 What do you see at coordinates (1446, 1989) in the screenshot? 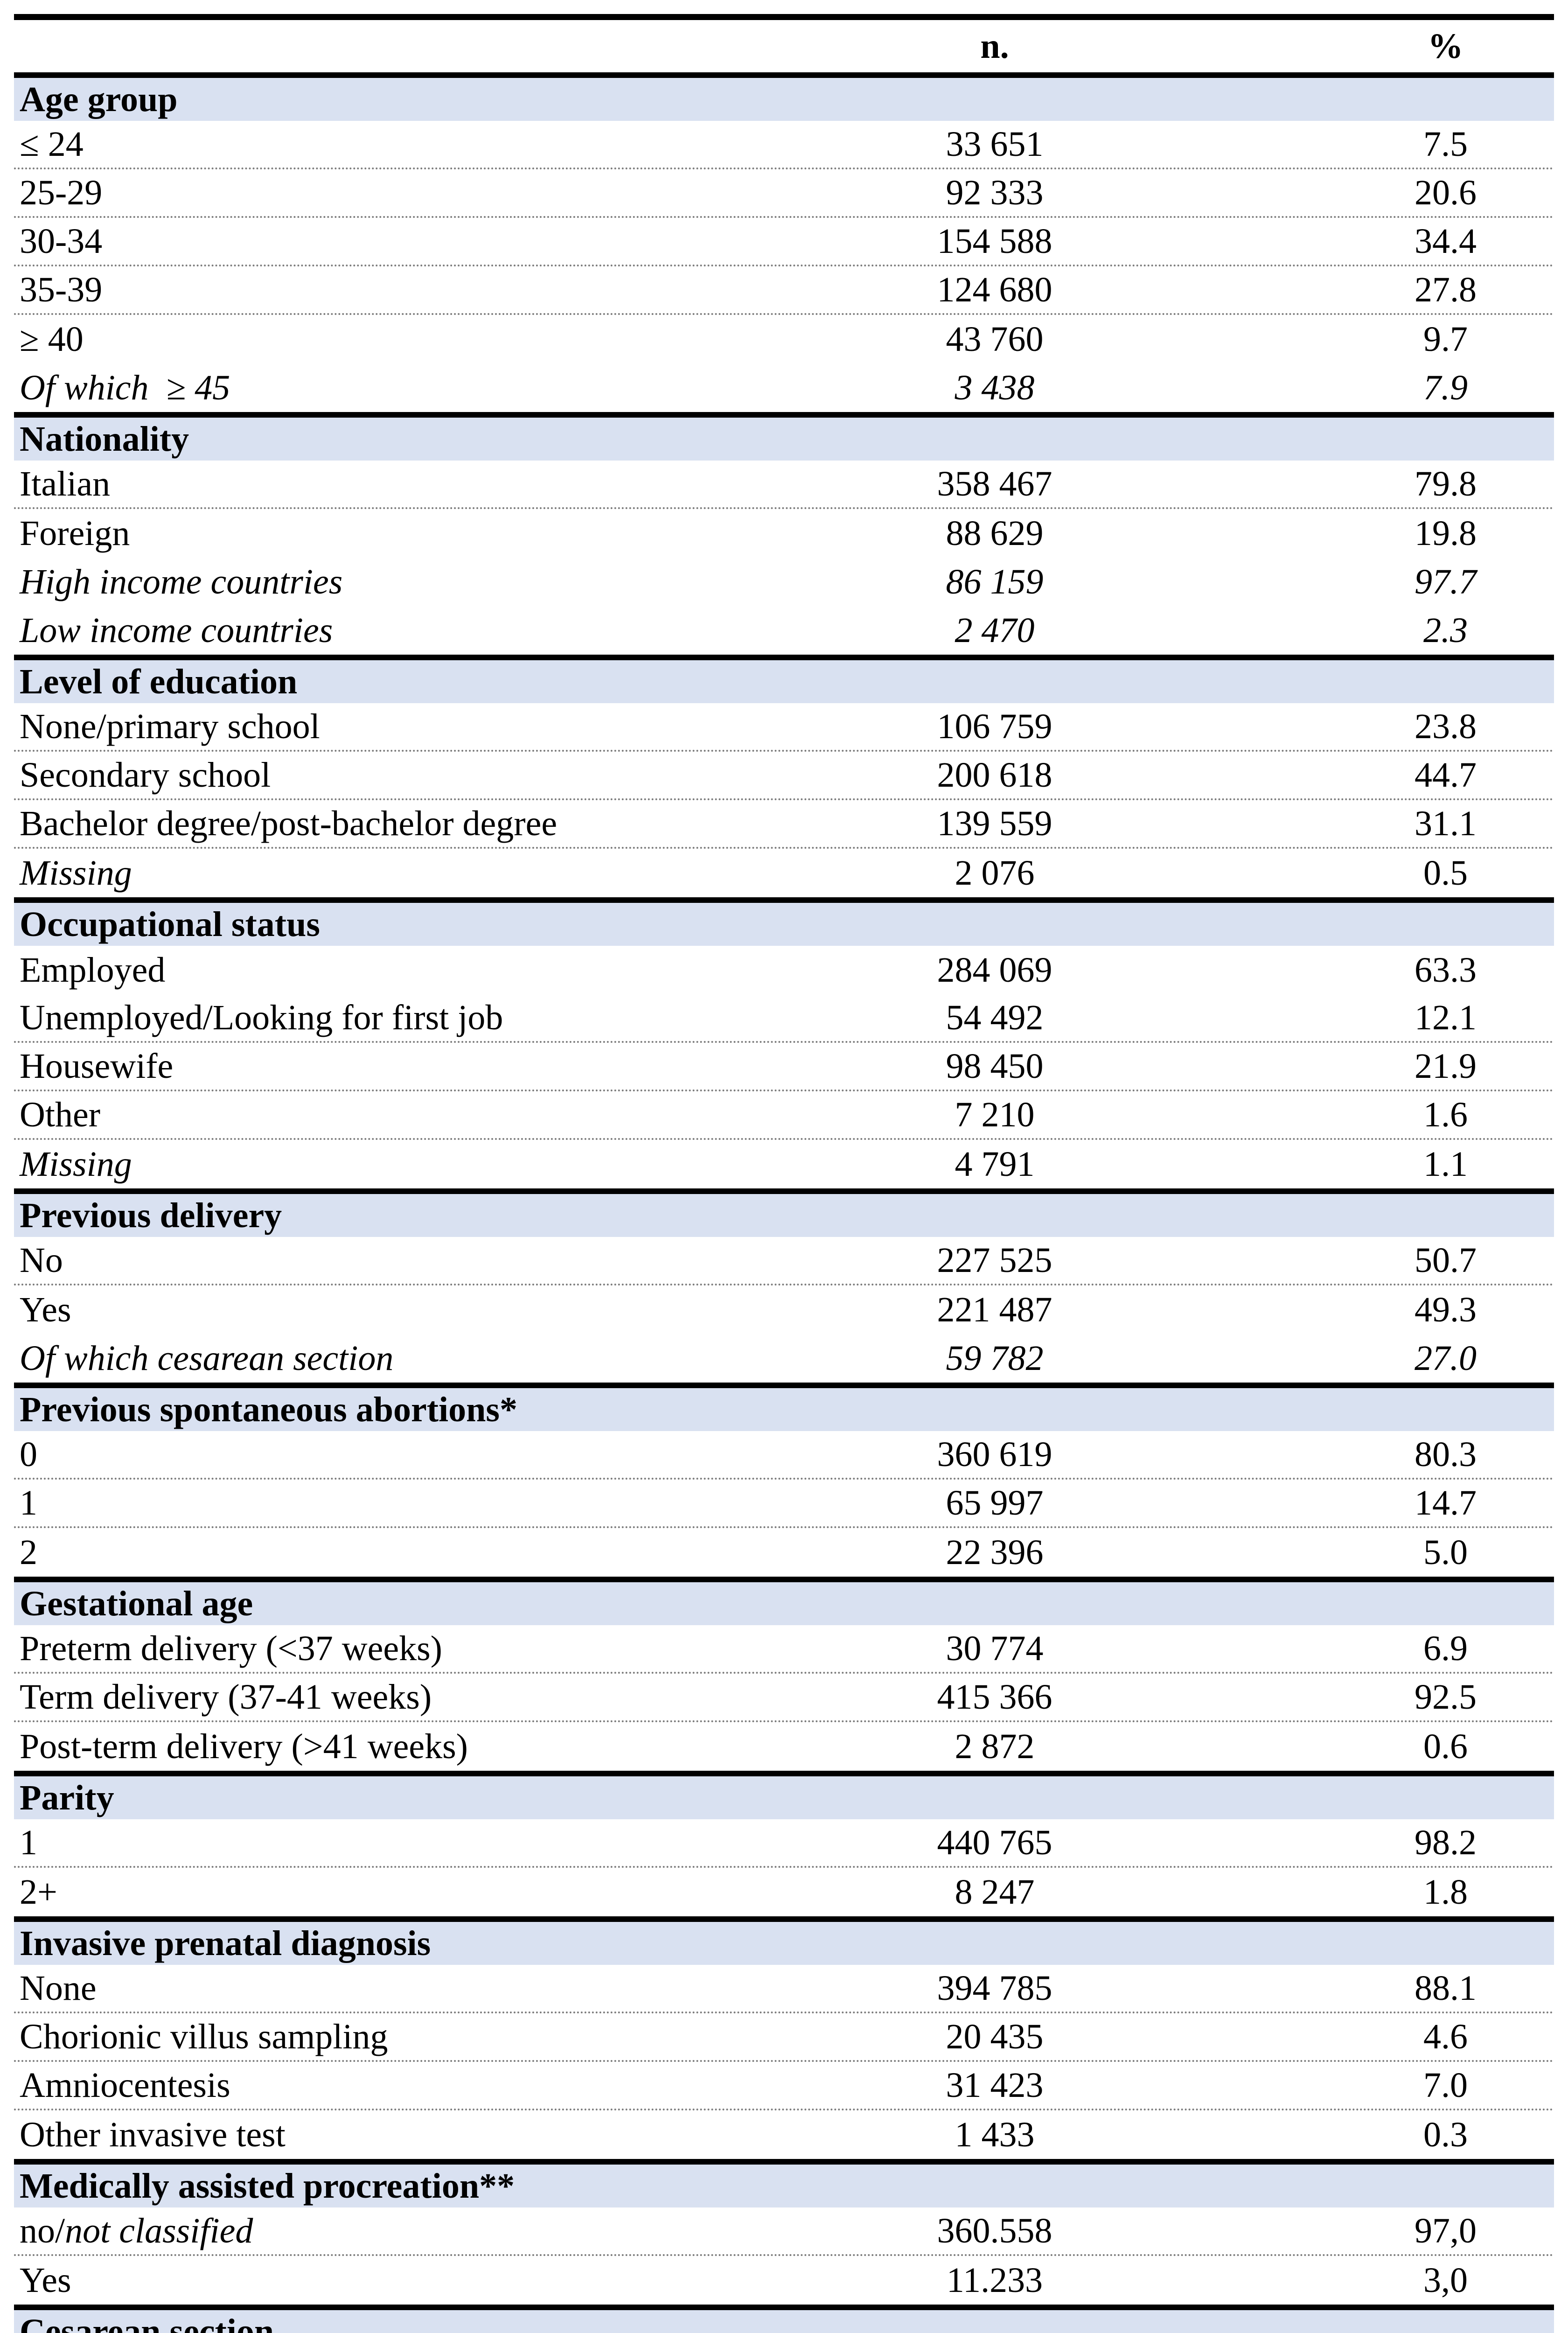
I see `row-pct-value: 88.1` at bounding box center [1446, 1989].